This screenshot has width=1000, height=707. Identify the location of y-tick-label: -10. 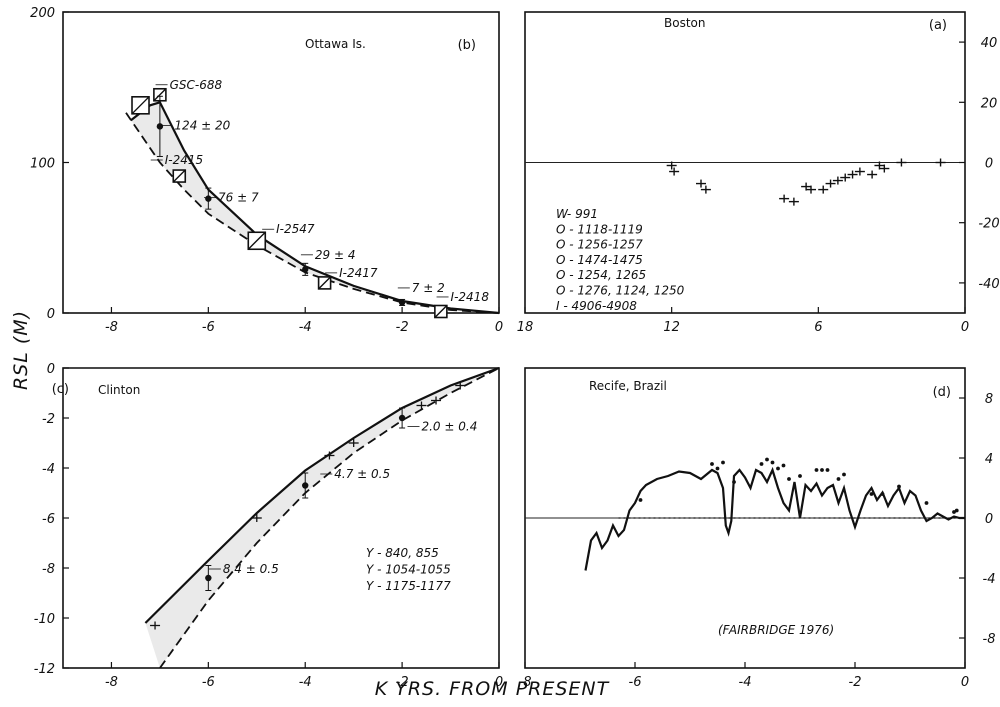
(44, 619).